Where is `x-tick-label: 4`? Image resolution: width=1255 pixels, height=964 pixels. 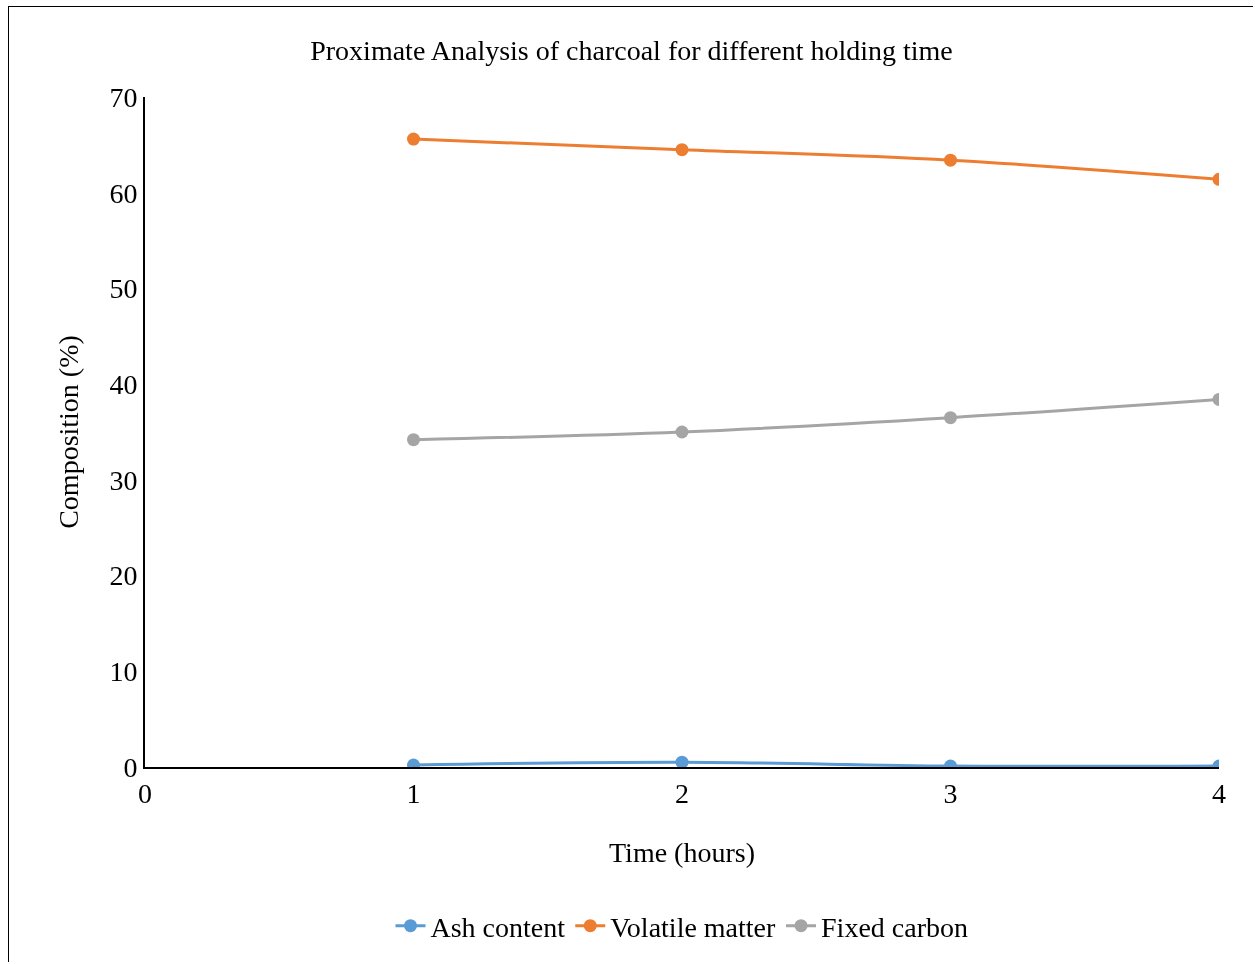 x-tick-label: 4 is located at coordinates (1219, 793).